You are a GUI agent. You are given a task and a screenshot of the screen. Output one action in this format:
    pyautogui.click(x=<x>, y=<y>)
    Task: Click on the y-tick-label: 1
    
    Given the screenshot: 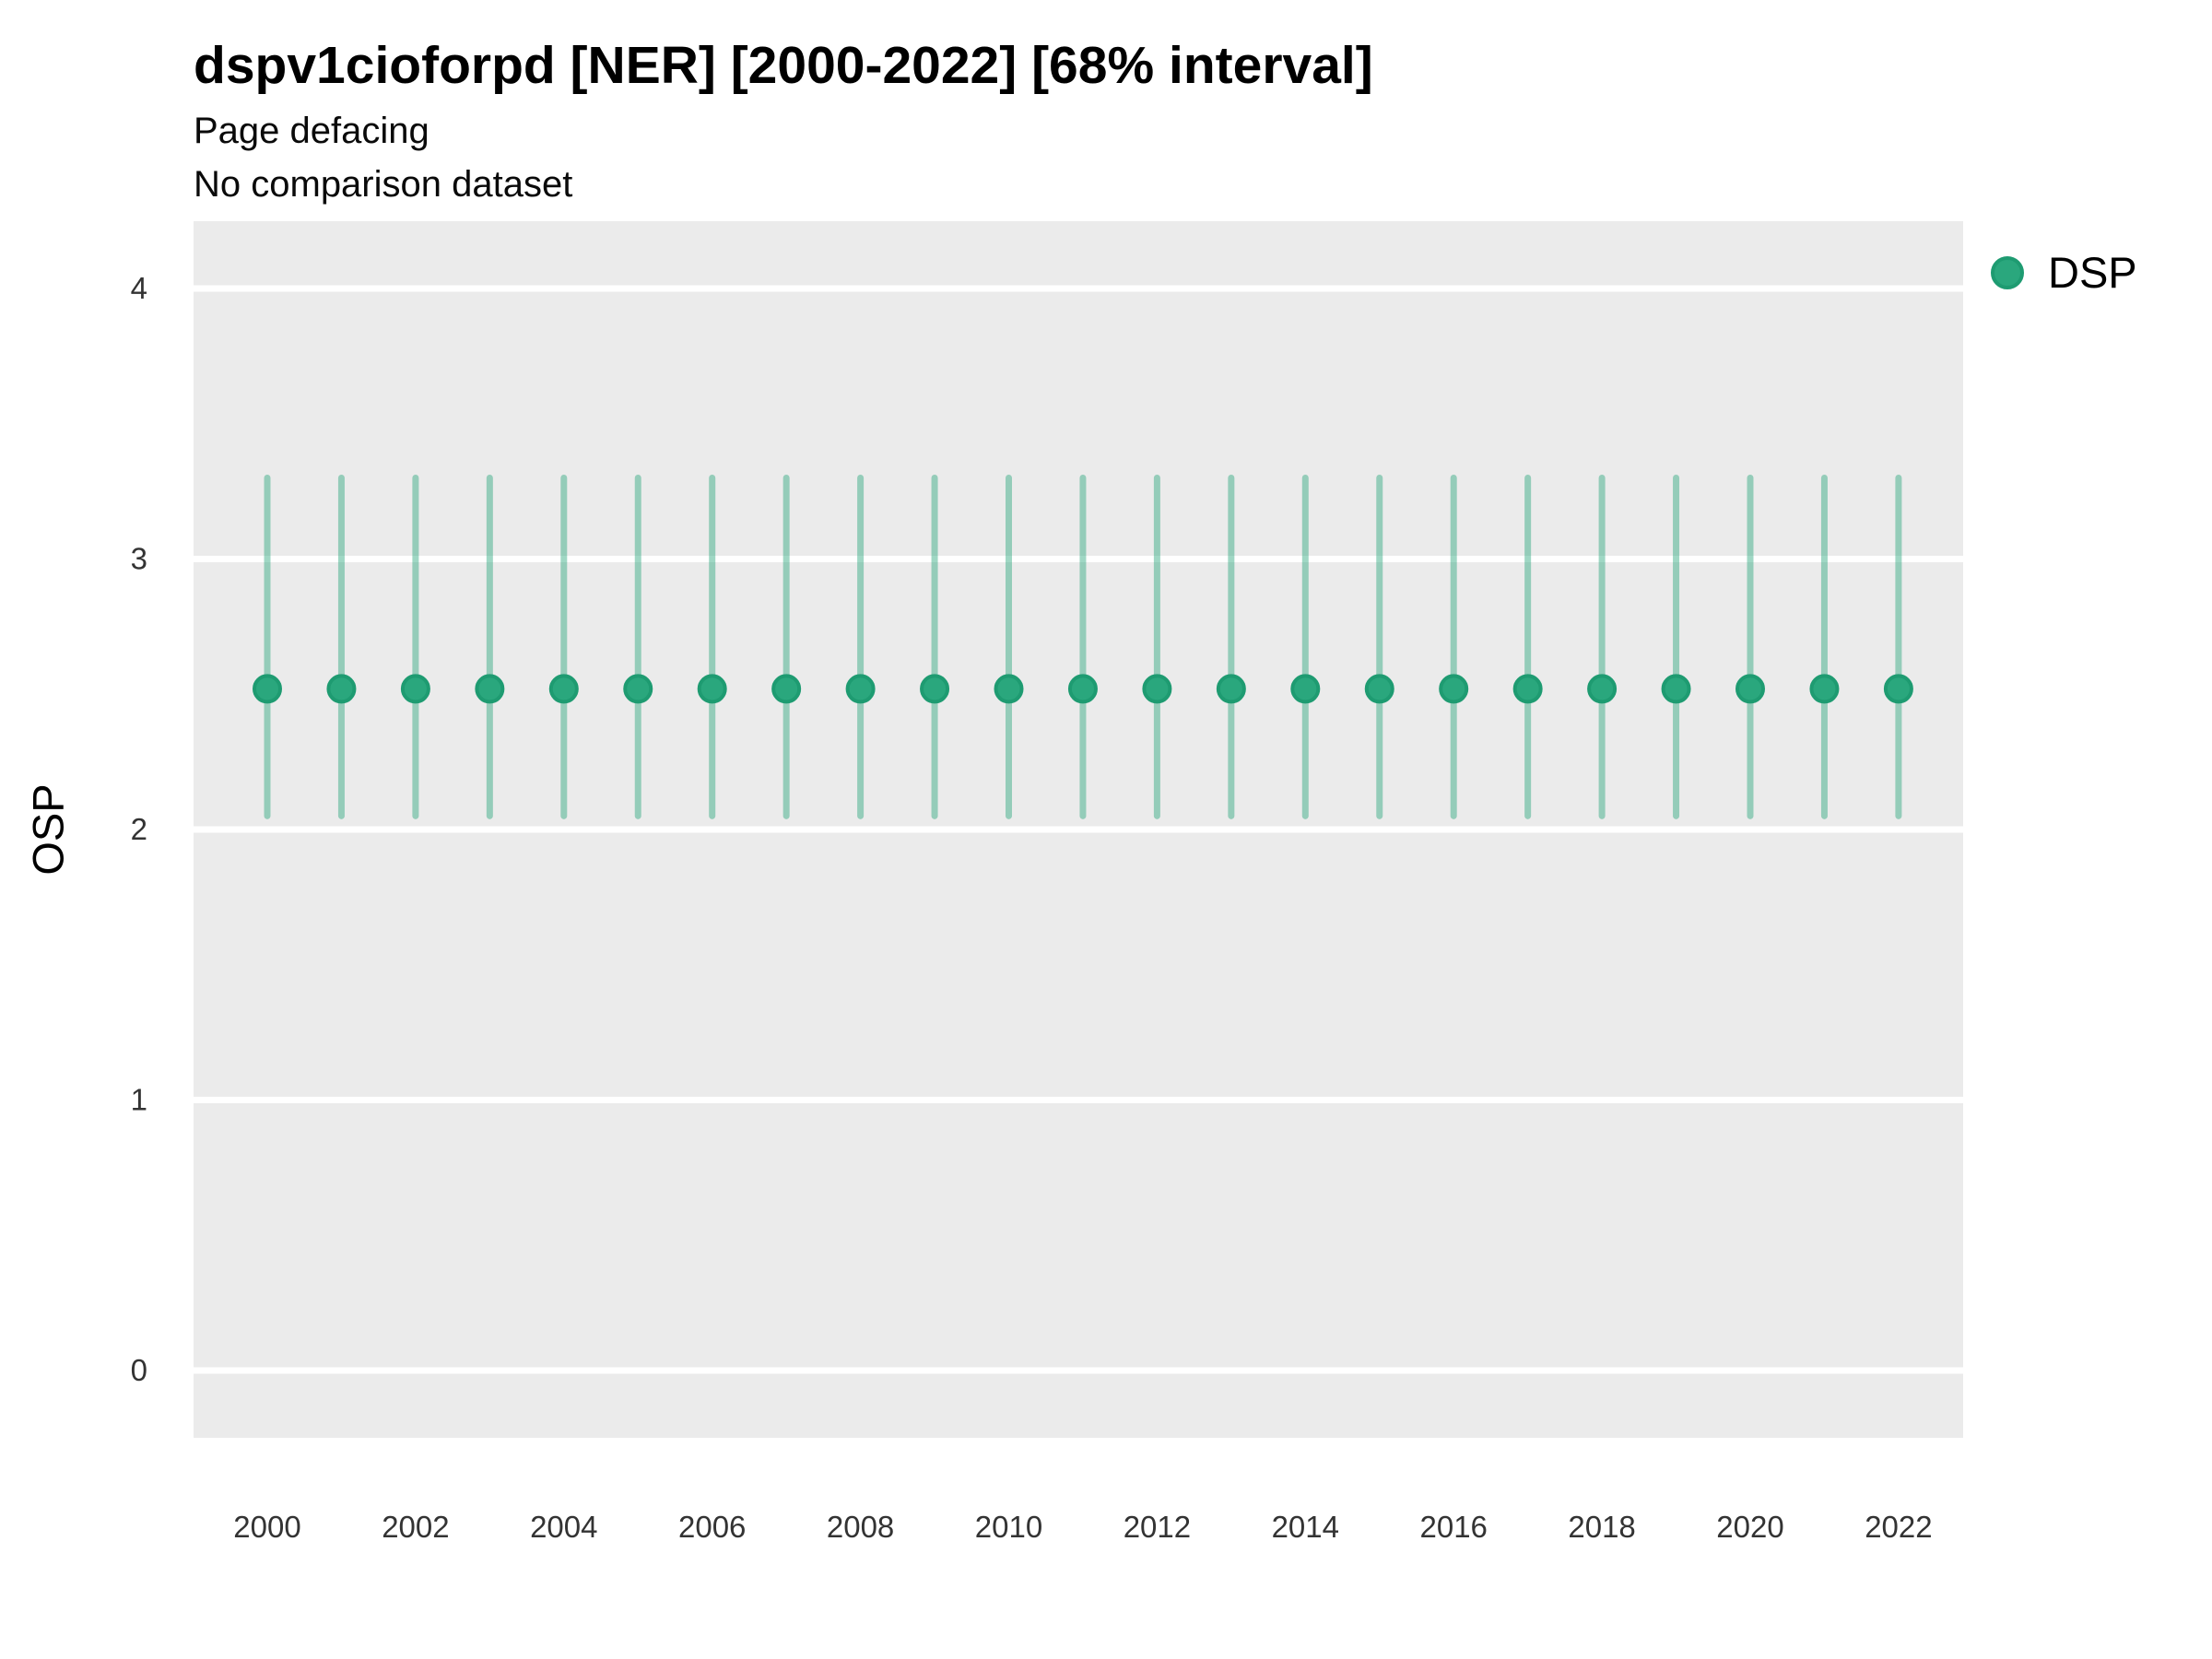 What is the action you would take?
    pyautogui.click(x=139, y=1100)
    